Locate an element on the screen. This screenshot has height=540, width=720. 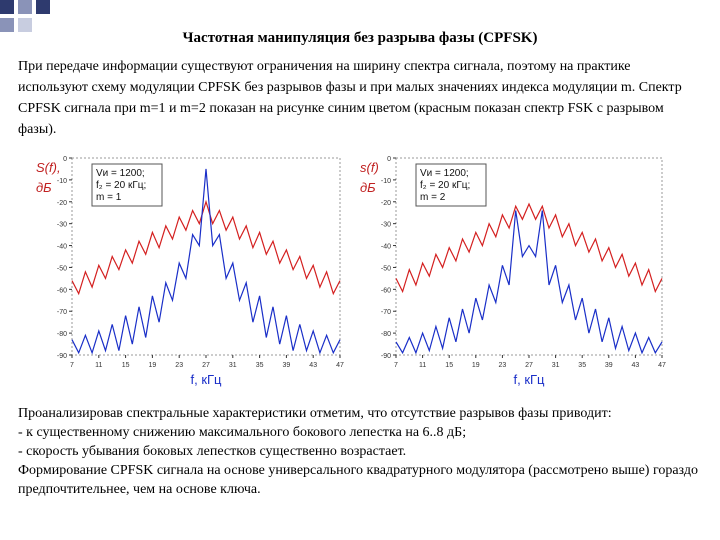
y-axis-label: s(f) is located at coordinates (369, 167).